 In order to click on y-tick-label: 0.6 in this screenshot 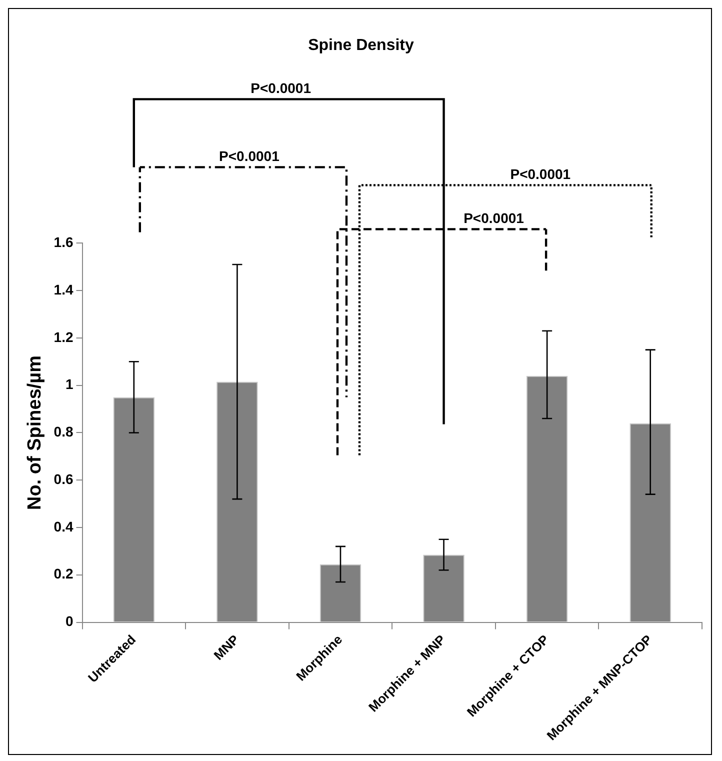, I will do `click(64, 478)`.